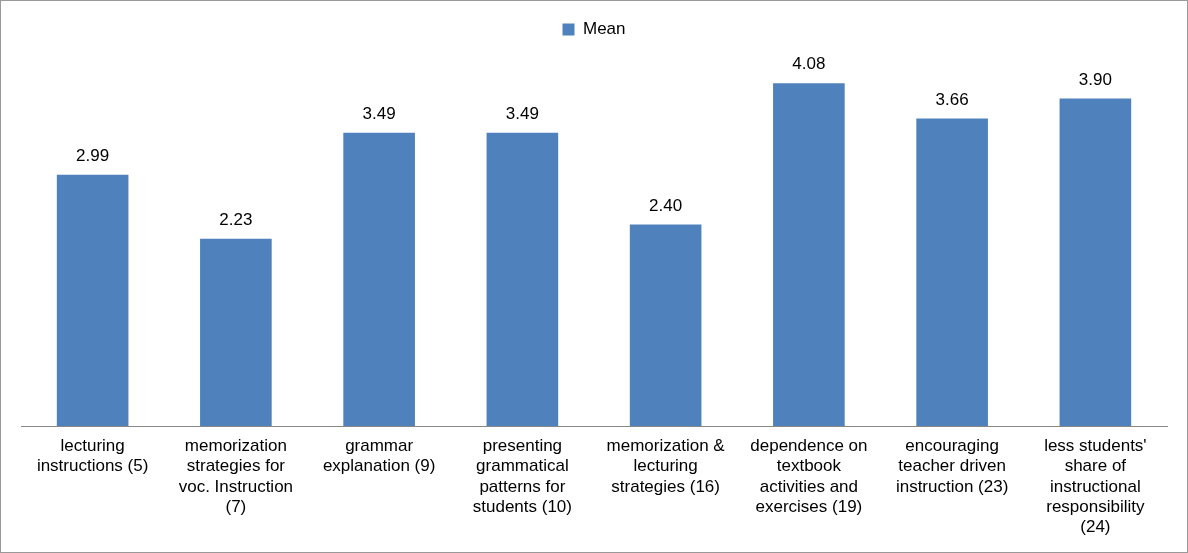 The image size is (1188, 553). Describe the element at coordinates (92, 455) in the screenshot. I see `x-tick-label: lecturing instructions (5)` at that location.